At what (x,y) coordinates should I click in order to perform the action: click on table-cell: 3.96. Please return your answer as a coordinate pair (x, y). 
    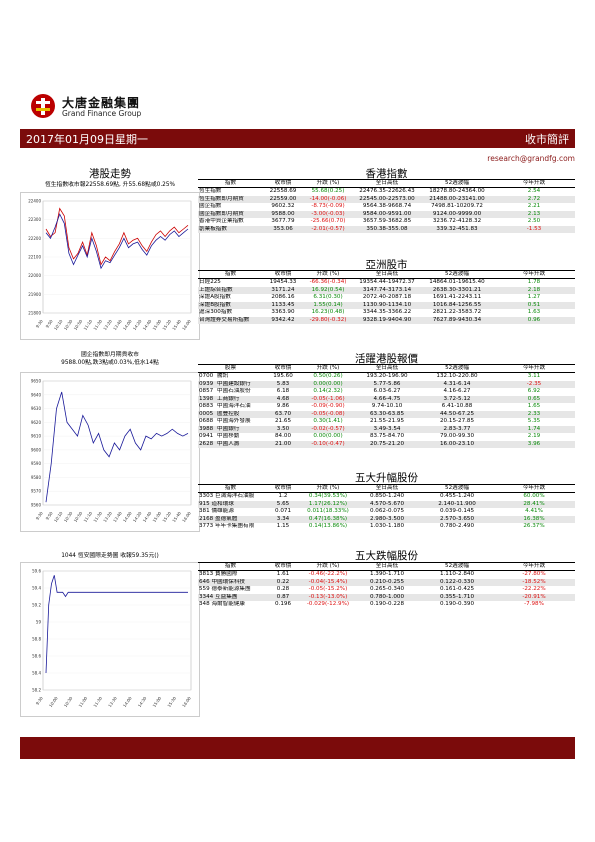
    Looking at the image, I should click on (534, 444).